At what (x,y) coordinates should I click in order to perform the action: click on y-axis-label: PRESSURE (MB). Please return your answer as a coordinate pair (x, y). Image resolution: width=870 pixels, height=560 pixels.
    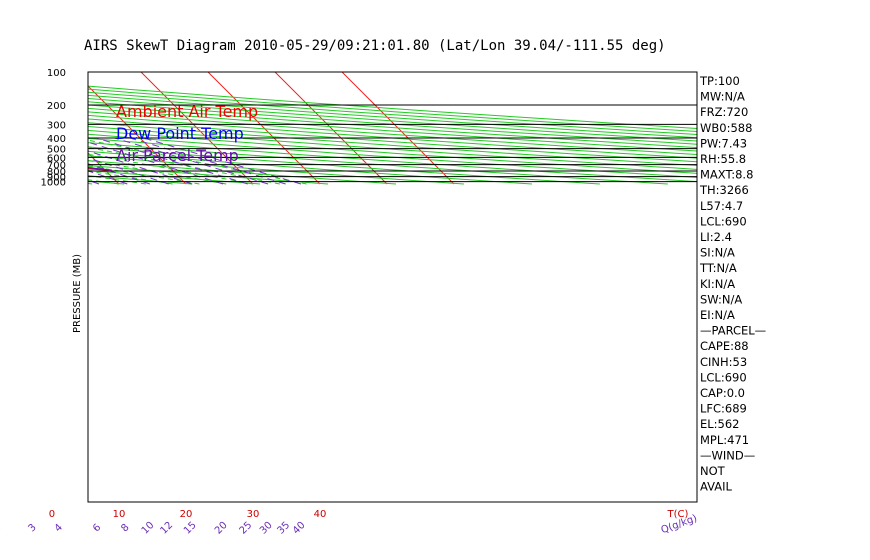
    Looking at the image, I should click on (77, 293).